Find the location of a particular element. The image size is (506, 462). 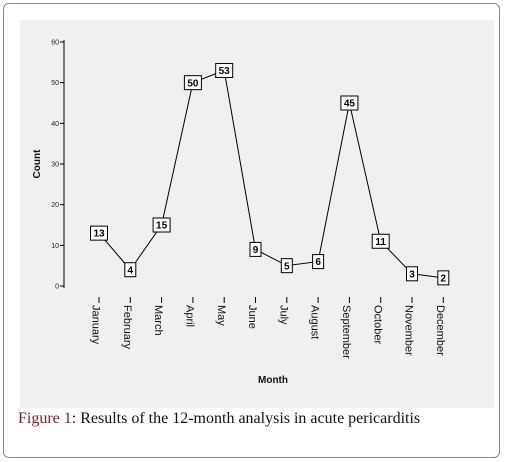

x-tick-label: December is located at coordinates (440, 330).